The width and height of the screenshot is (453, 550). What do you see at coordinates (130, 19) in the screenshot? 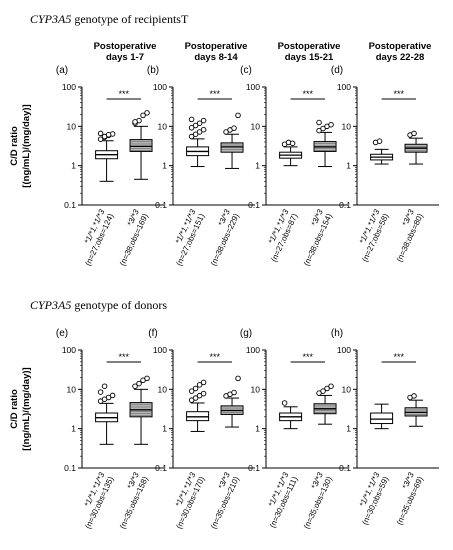
I see `recipients-title-rest: genotype of recipientsT` at bounding box center [130, 19].